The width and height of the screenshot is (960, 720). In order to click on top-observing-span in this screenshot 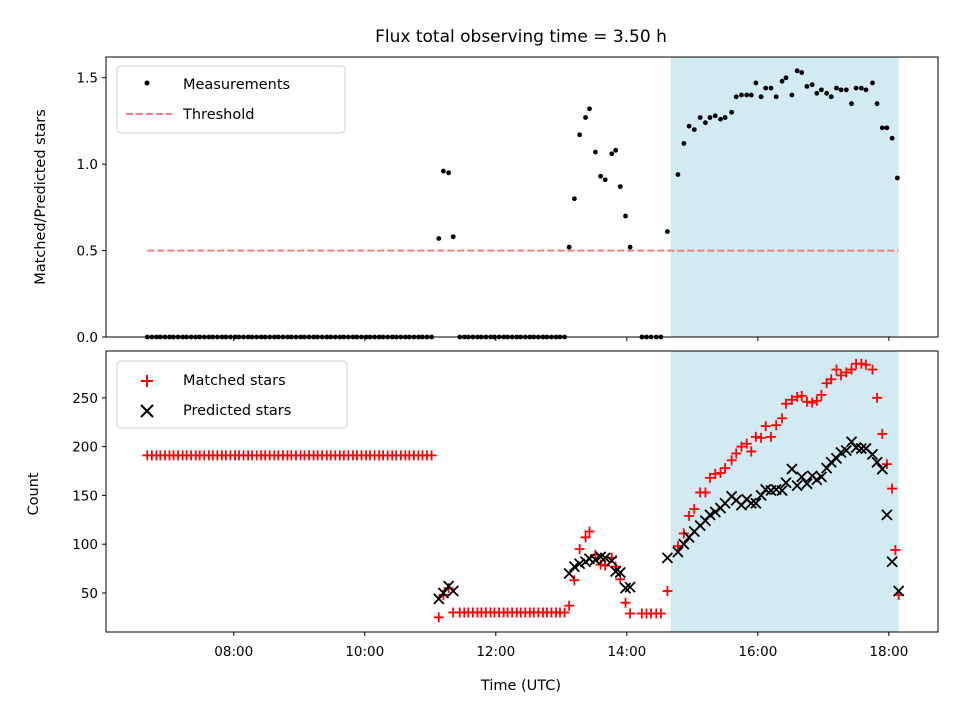, I will do `click(784, 197)`.